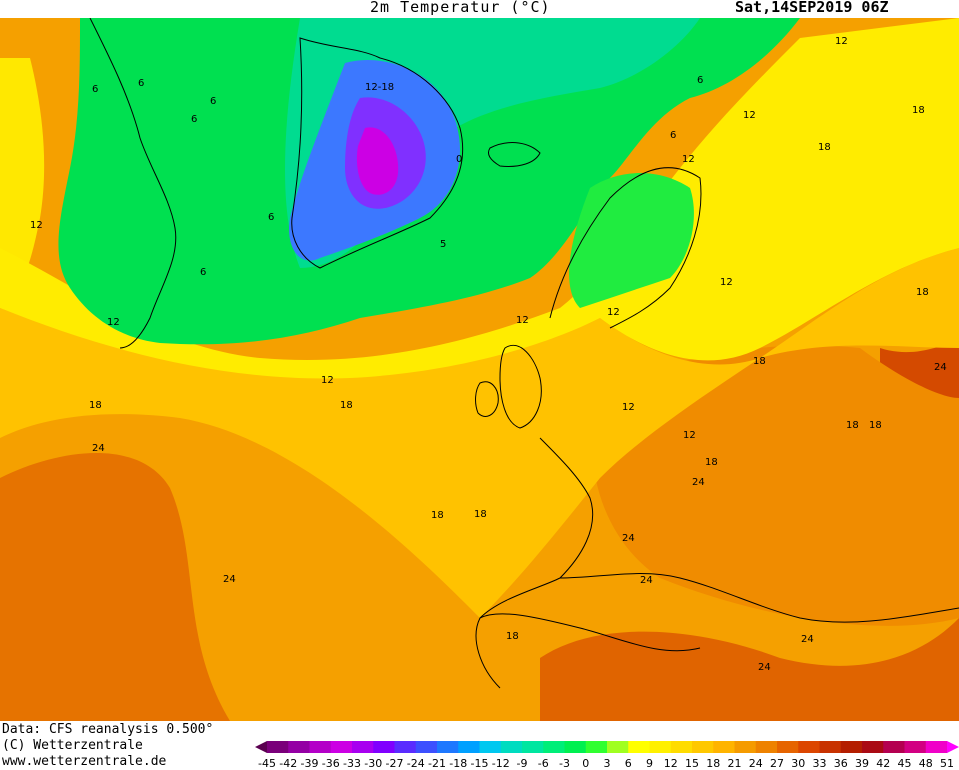 The height and width of the screenshot is (770, 959). Describe the element at coordinates (953, 747) in the screenshot. I see `legend-arrow-high` at that location.